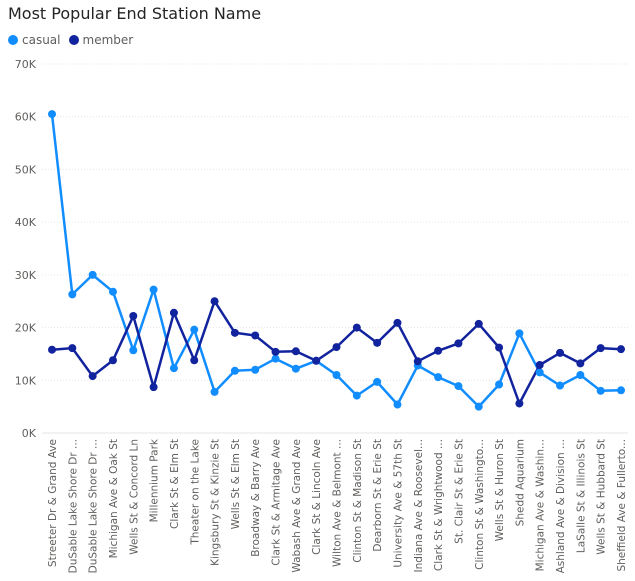 The image size is (635, 581). Describe the element at coordinates (216, 502) in the screenshot. I see `x-tick-label: Kingsbury St & Kinzie St` at that location.